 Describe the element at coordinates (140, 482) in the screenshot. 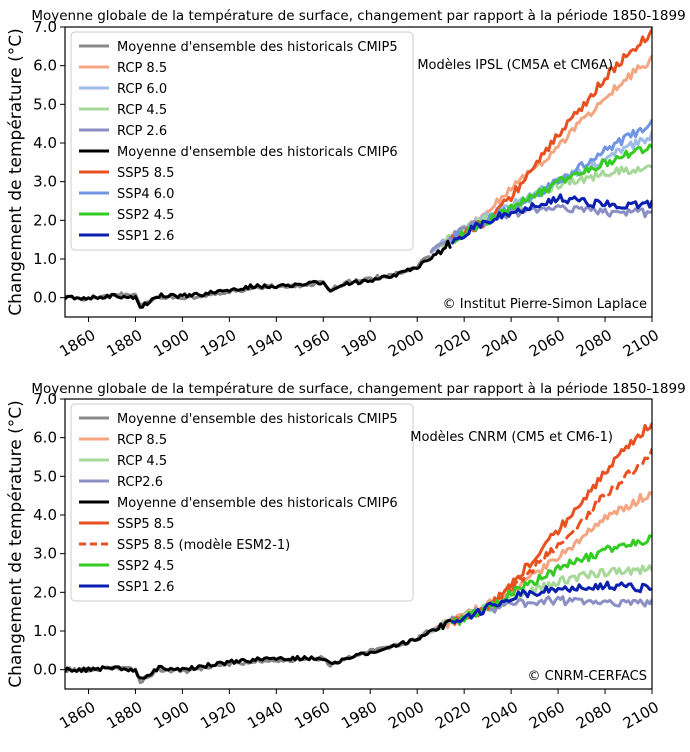

I see `legend-label: RCP2.6` at that location.